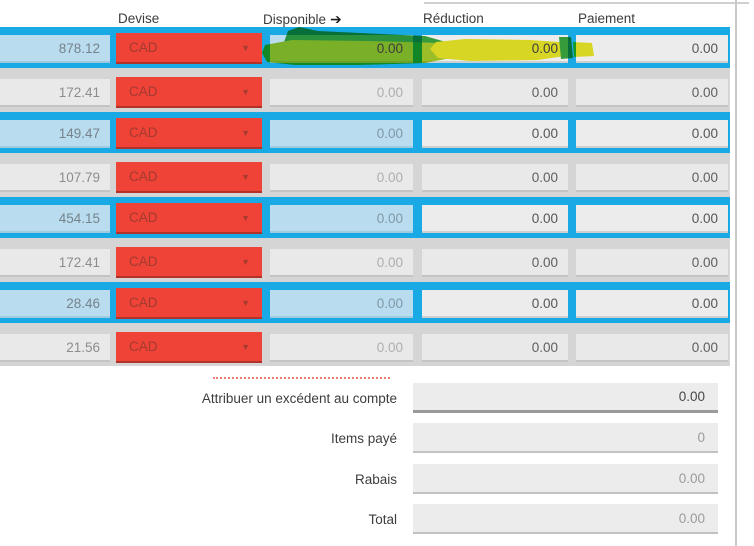 The width and height of the screenshot is (754, 546). Describe the element at coordinates (83, 303) in the screenshot. I see `amount-field-value: 28.46` at that location.